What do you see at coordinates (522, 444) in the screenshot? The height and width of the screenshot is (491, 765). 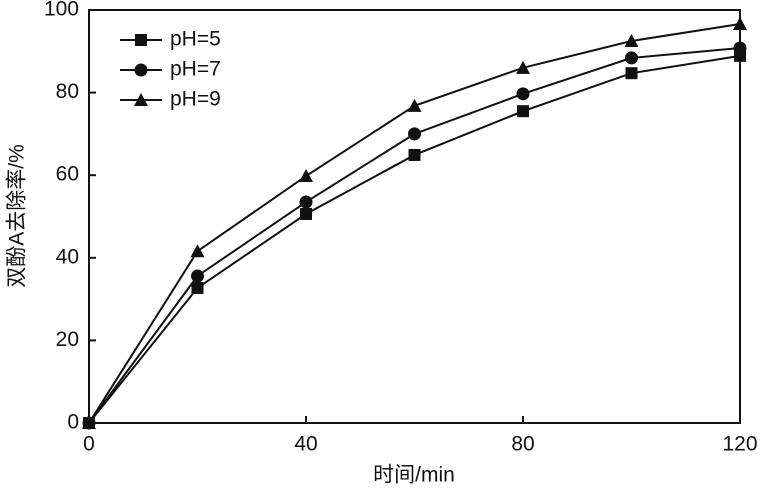 I see `x-tick-label: 80` at bounding box center [522, 444].